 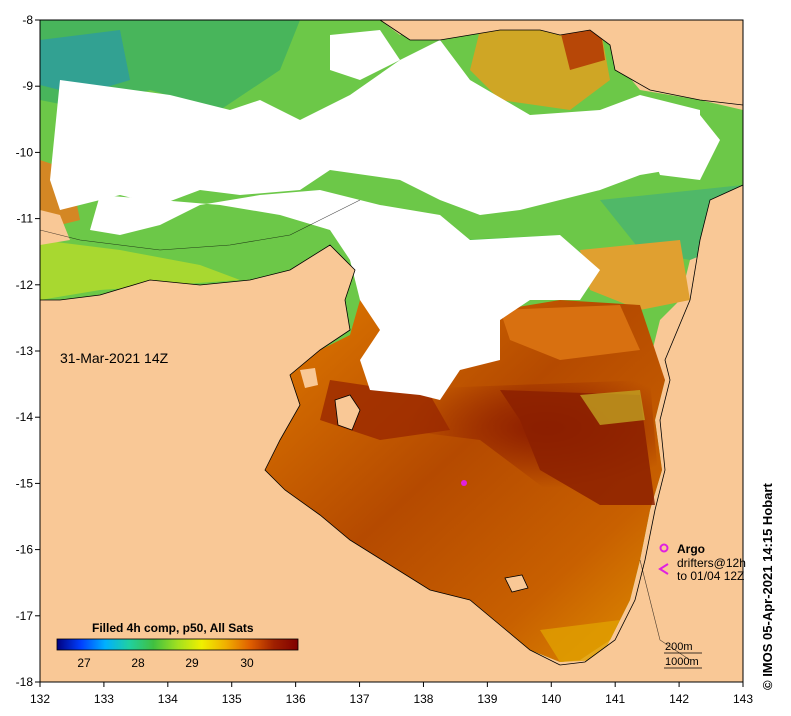 I want to click on papua-new-guinea-land, so click(x=561, y=62).